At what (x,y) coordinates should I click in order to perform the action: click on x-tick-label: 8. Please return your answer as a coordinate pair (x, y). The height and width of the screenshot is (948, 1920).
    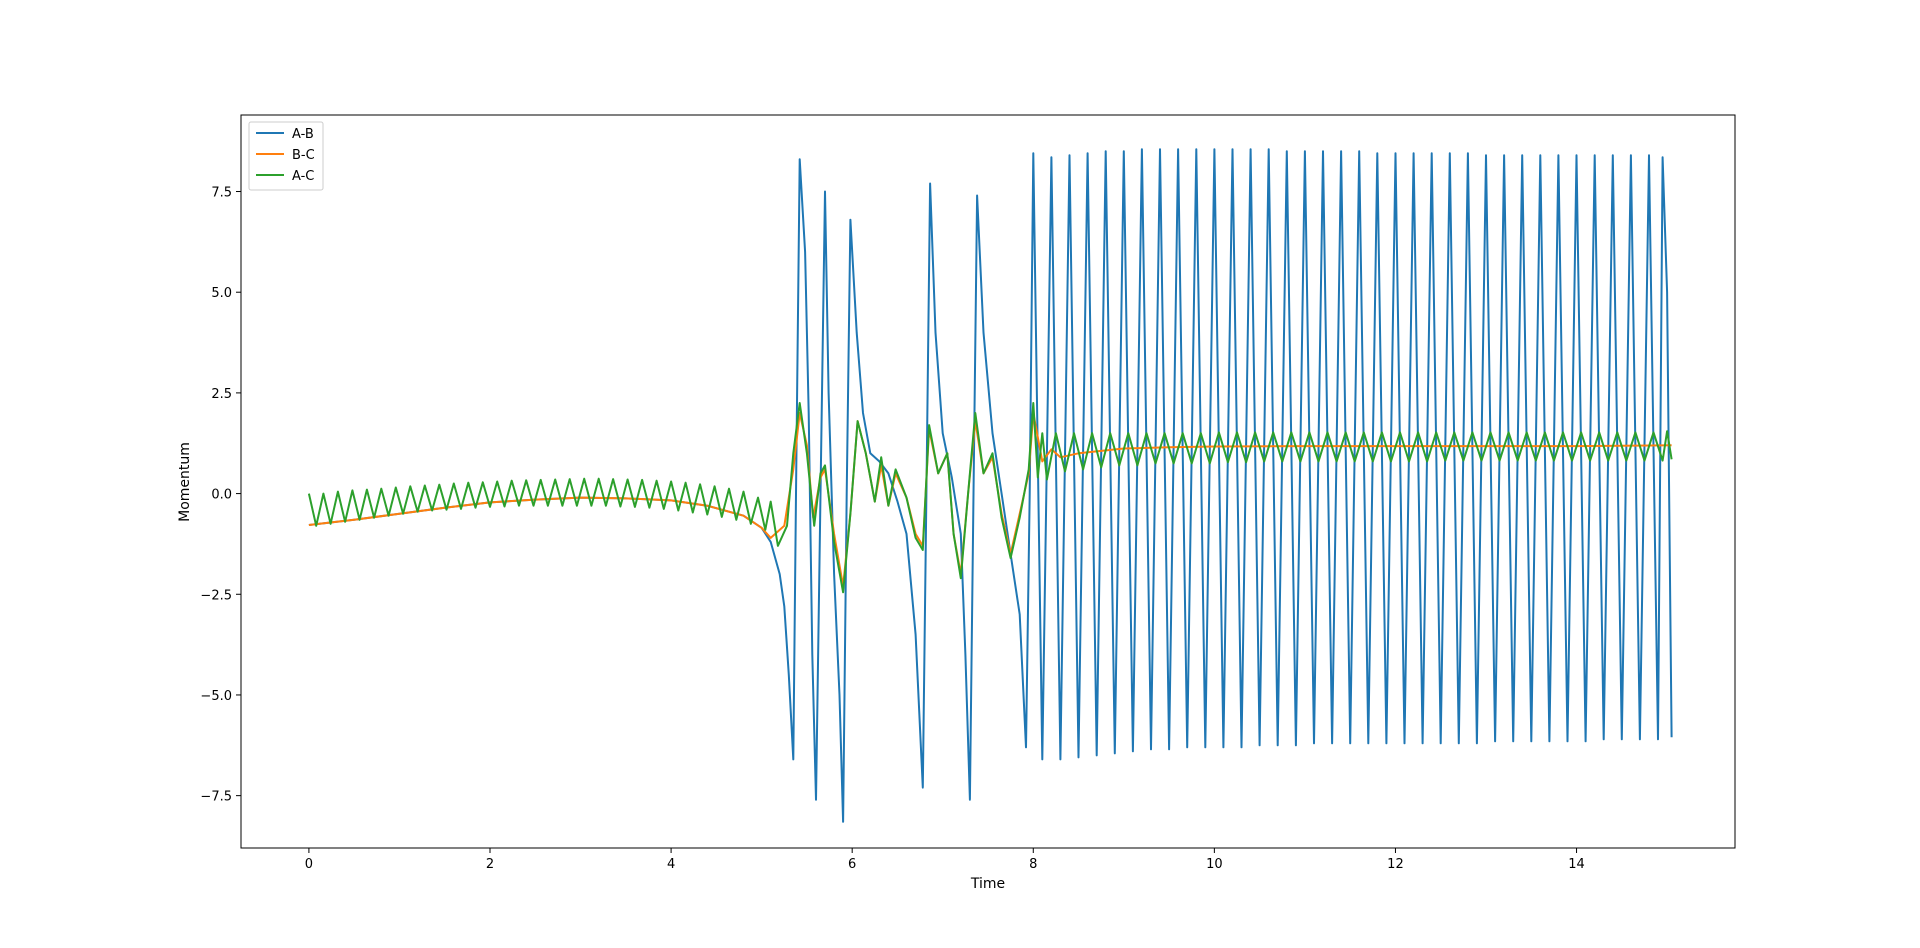
    Looking at the image, I should click on (1033, 864).